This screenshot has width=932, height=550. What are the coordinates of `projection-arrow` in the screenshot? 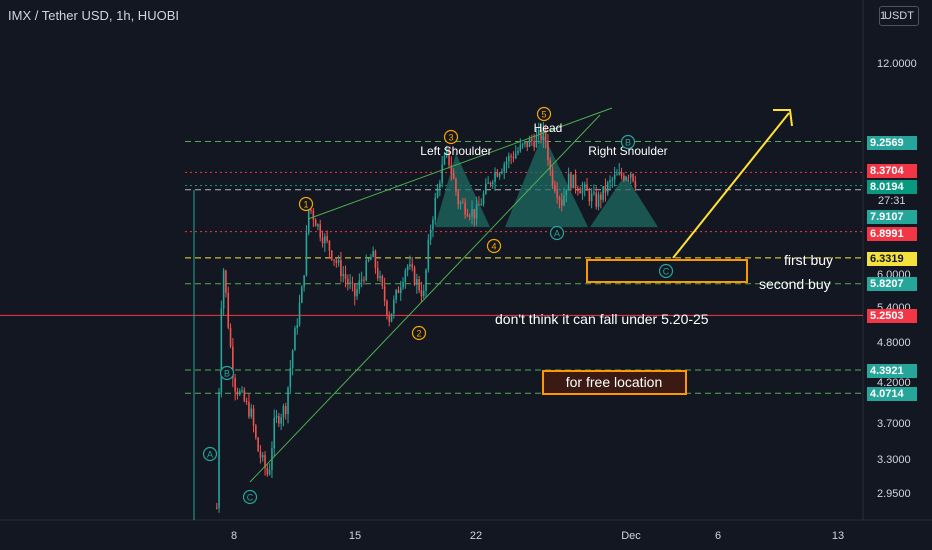 It's located at (732, 184).